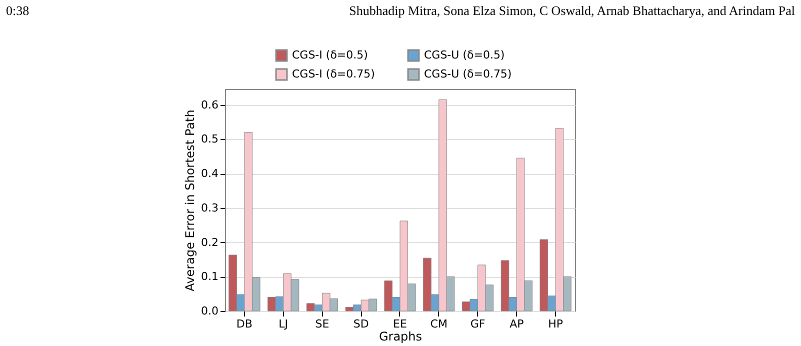 The height and width of the screenshot is (346, 801). Describe the element at coordinates (333, 74) in the screenshot. I see `legend-label: CGS-I (δ=0.75)` at that location.